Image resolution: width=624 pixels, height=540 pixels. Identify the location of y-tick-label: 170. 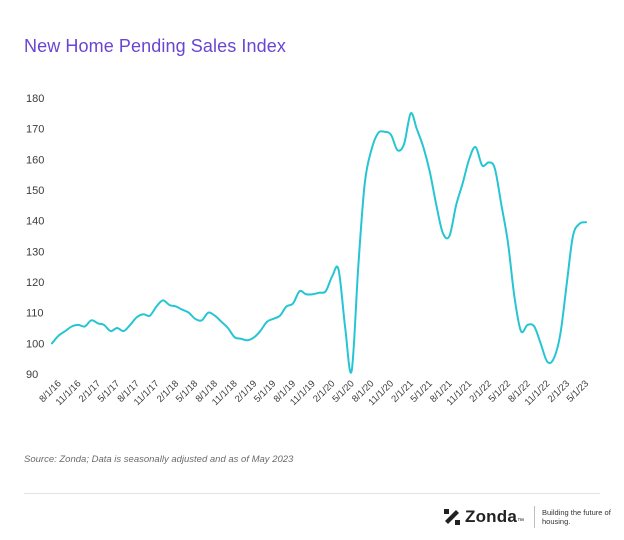
(35, 130).